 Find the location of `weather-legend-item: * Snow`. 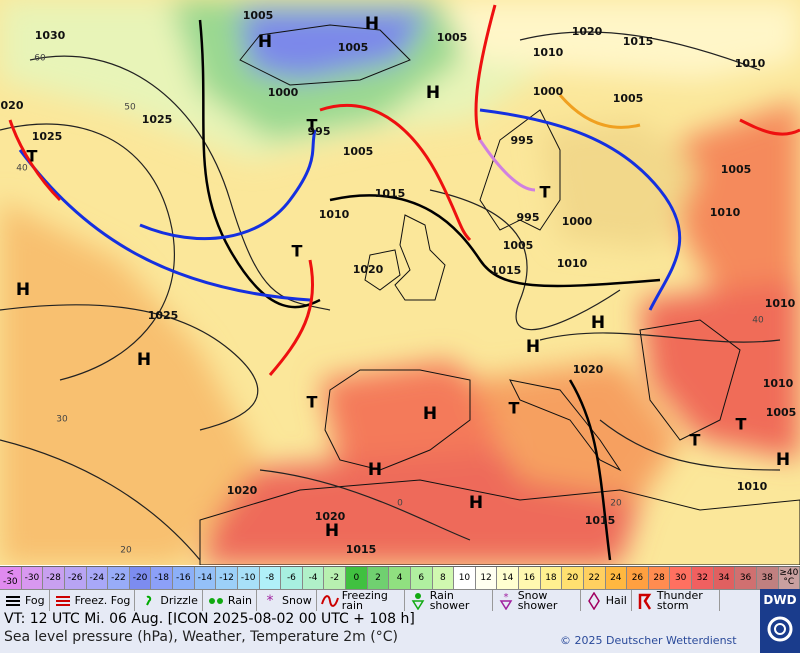

weather-legend-item: * Snow is located at coordinates (287, 601).